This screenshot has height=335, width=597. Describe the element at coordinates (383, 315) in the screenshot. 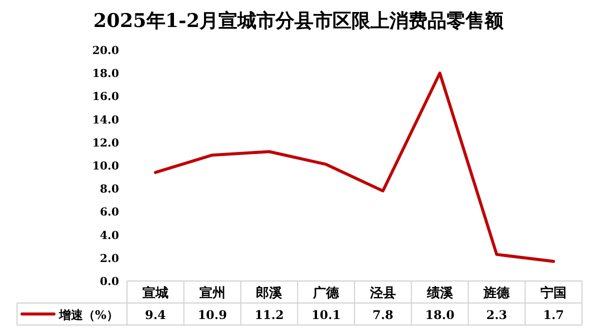

I see `data-label: 7.8` at that location.